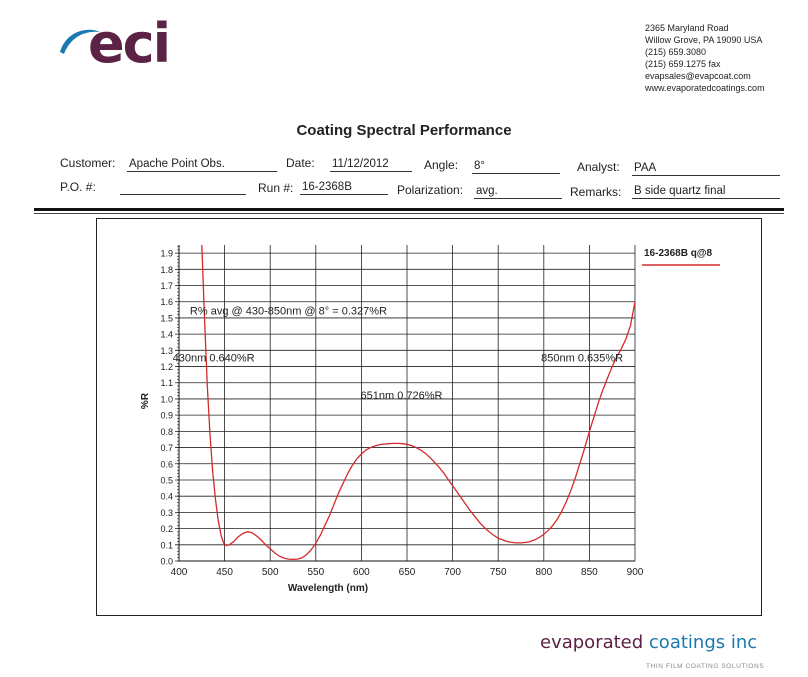 This screenshot has width=808, height=677. What do you see at coordinates (402, 396) in the screenshot?
I see `chart-annotation: 651nm 0.726%R` at bounding box center [402, 396].